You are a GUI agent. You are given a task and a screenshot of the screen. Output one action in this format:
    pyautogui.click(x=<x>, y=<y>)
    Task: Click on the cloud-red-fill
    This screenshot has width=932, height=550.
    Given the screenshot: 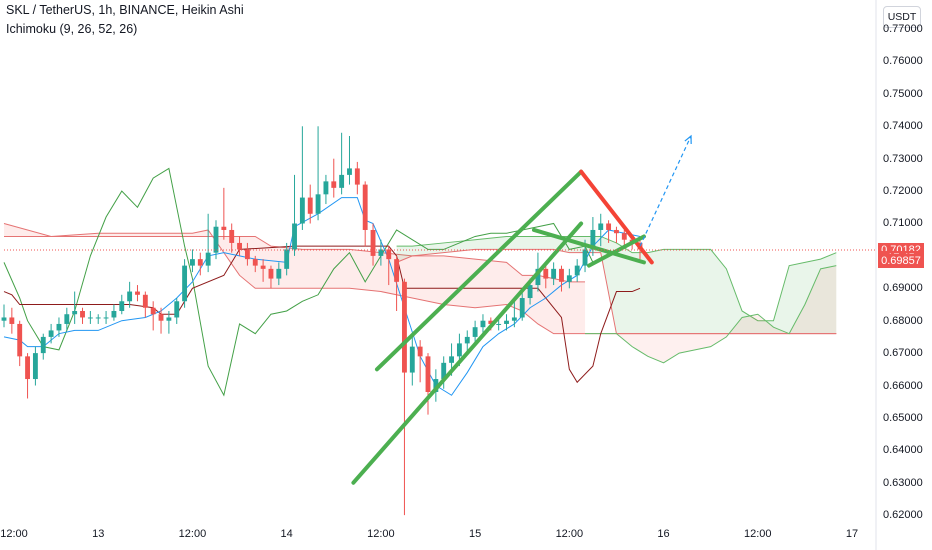 What is the action you would take?
    pyautogui.click(x=295, y=278)
    